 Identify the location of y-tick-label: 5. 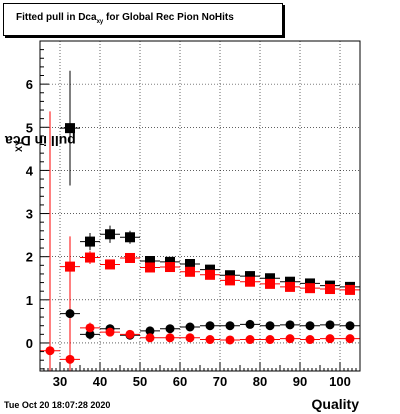
(29, 127).